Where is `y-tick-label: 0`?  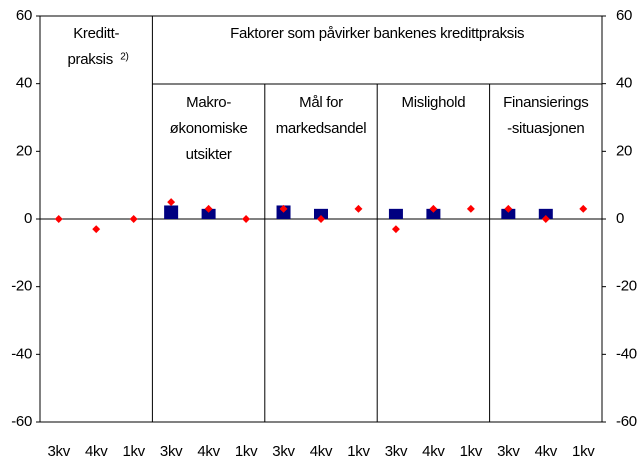
y-tick-label: 0 is located at coordinates (28, 218).